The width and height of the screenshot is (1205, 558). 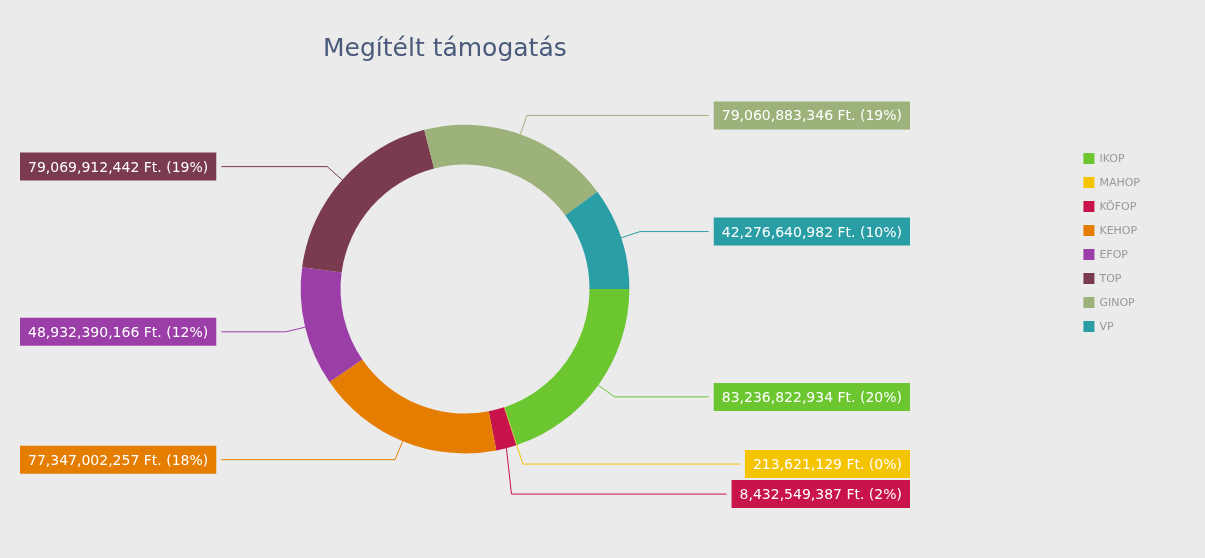 I want to click on legend-label: MAHOP, so click(x=1120, y=182).